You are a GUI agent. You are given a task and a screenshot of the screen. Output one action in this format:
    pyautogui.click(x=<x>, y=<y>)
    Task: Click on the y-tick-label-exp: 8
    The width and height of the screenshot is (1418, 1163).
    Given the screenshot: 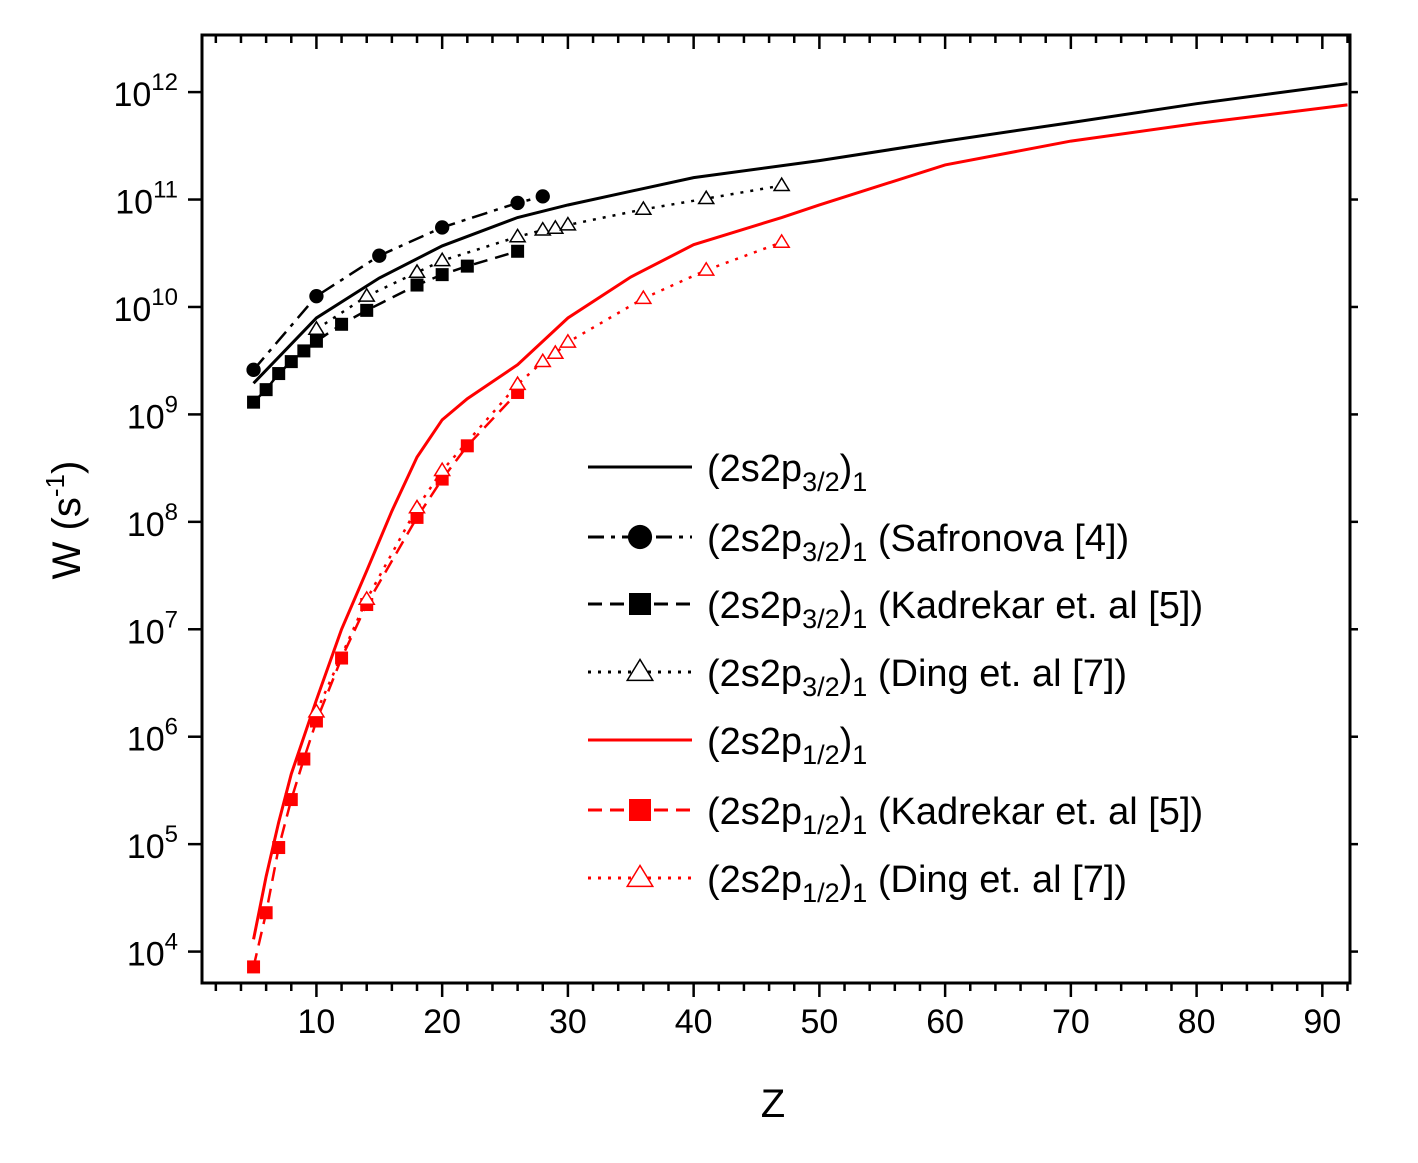 What is the action you would take?
    pyautogui.click(x=171, y=512)
    